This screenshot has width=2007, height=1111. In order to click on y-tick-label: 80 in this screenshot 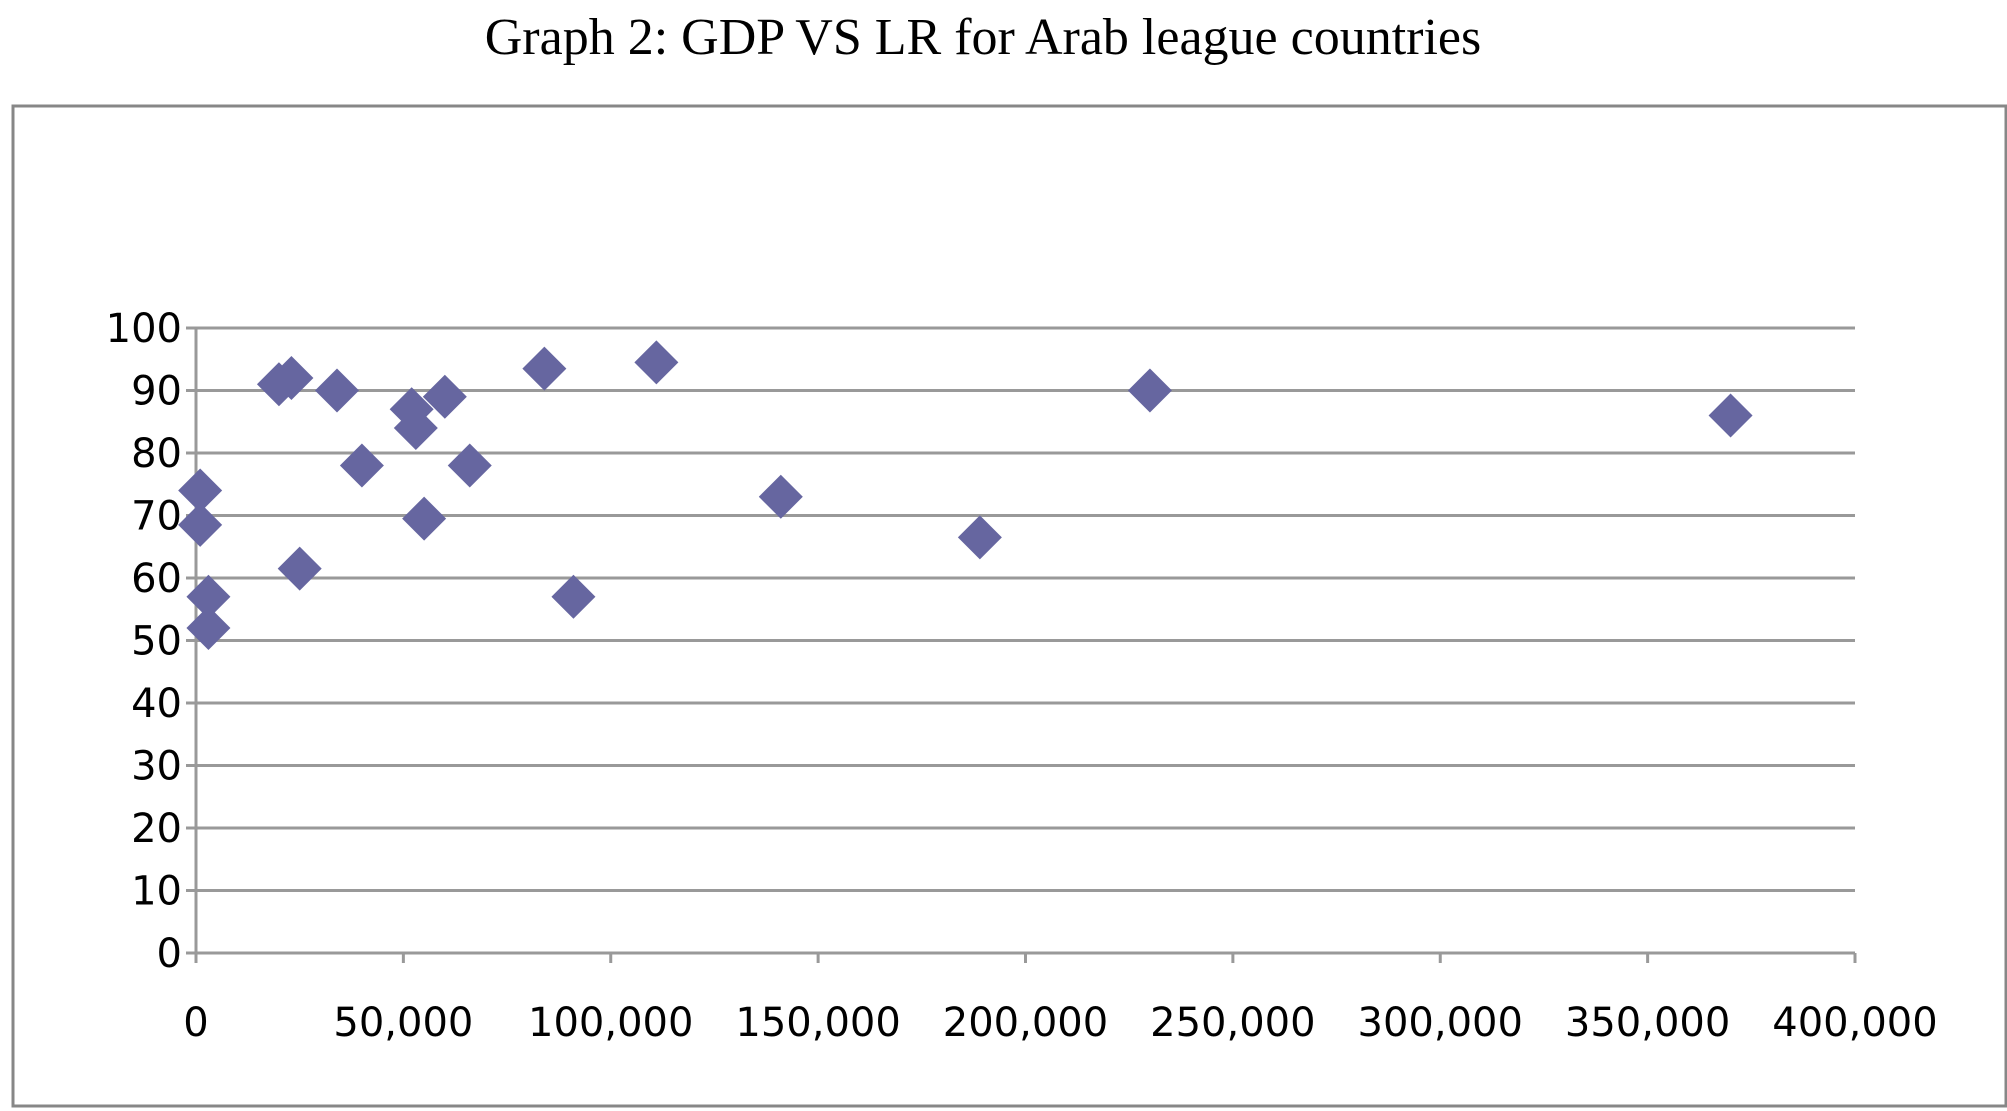, I will do `click(156, 454)`.